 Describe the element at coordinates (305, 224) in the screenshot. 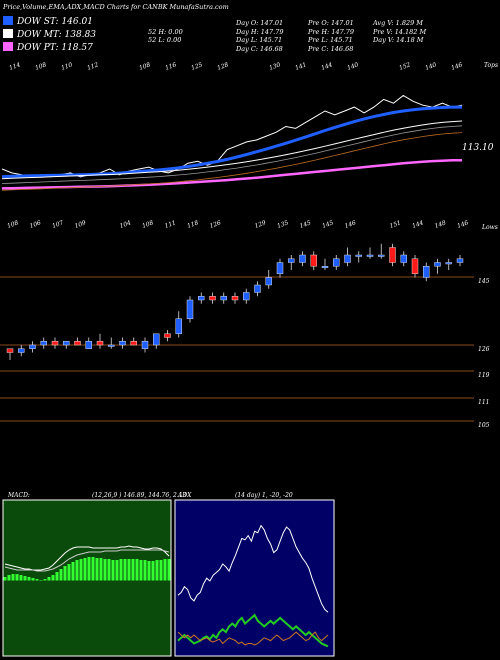

I see `top-label: 145` at that location.